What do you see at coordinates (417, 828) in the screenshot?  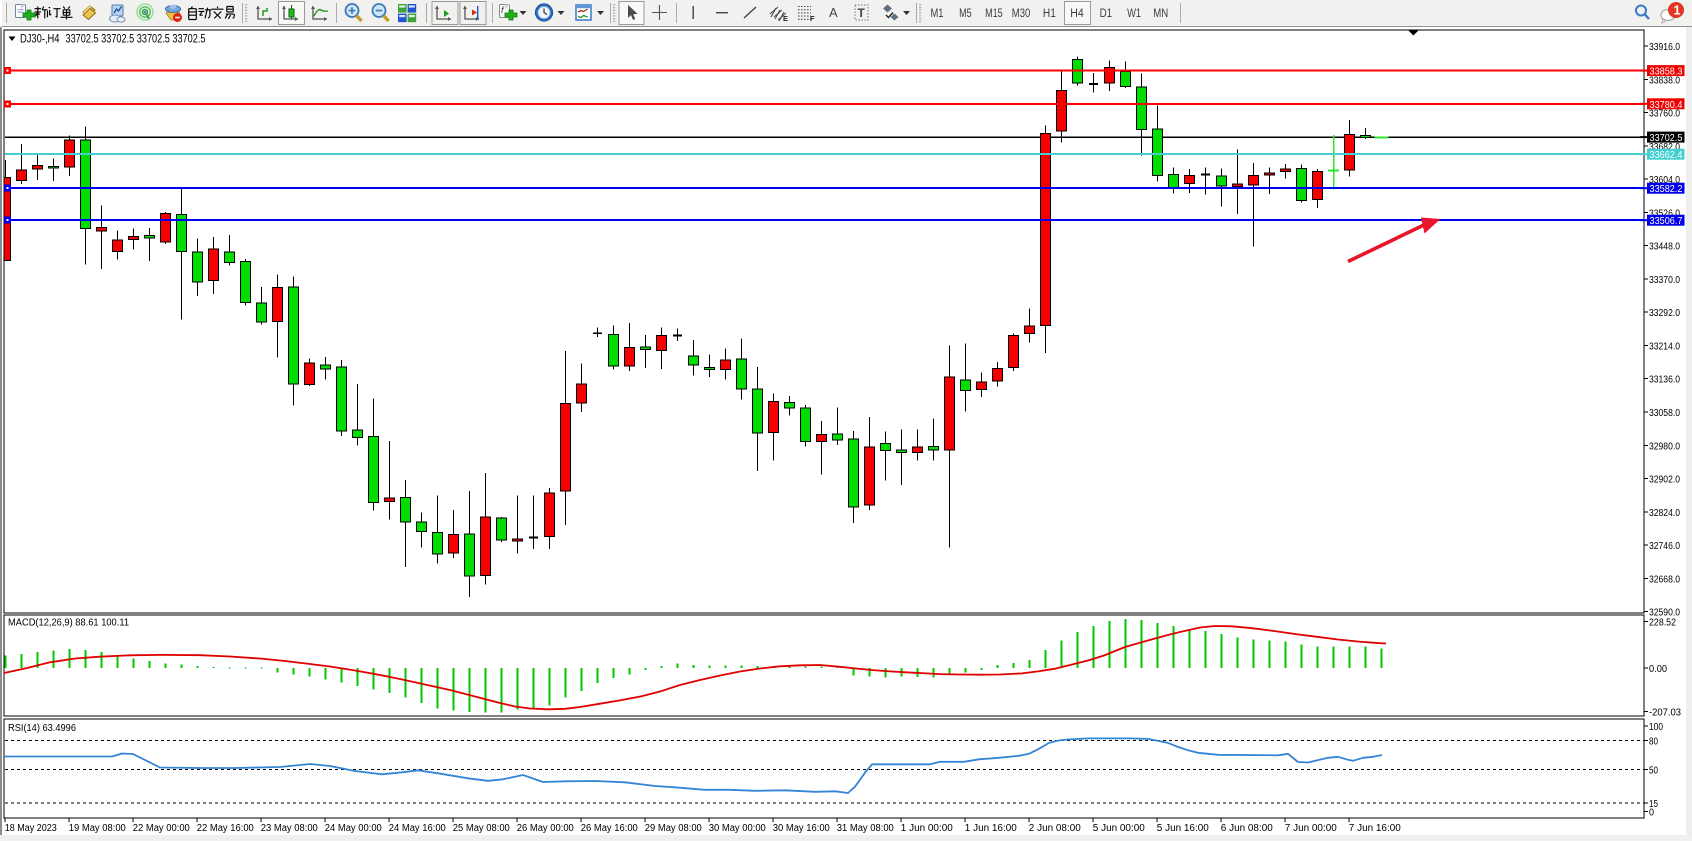 I see `svg-text: 24 May 16:00` at bounding box center [417, 828].